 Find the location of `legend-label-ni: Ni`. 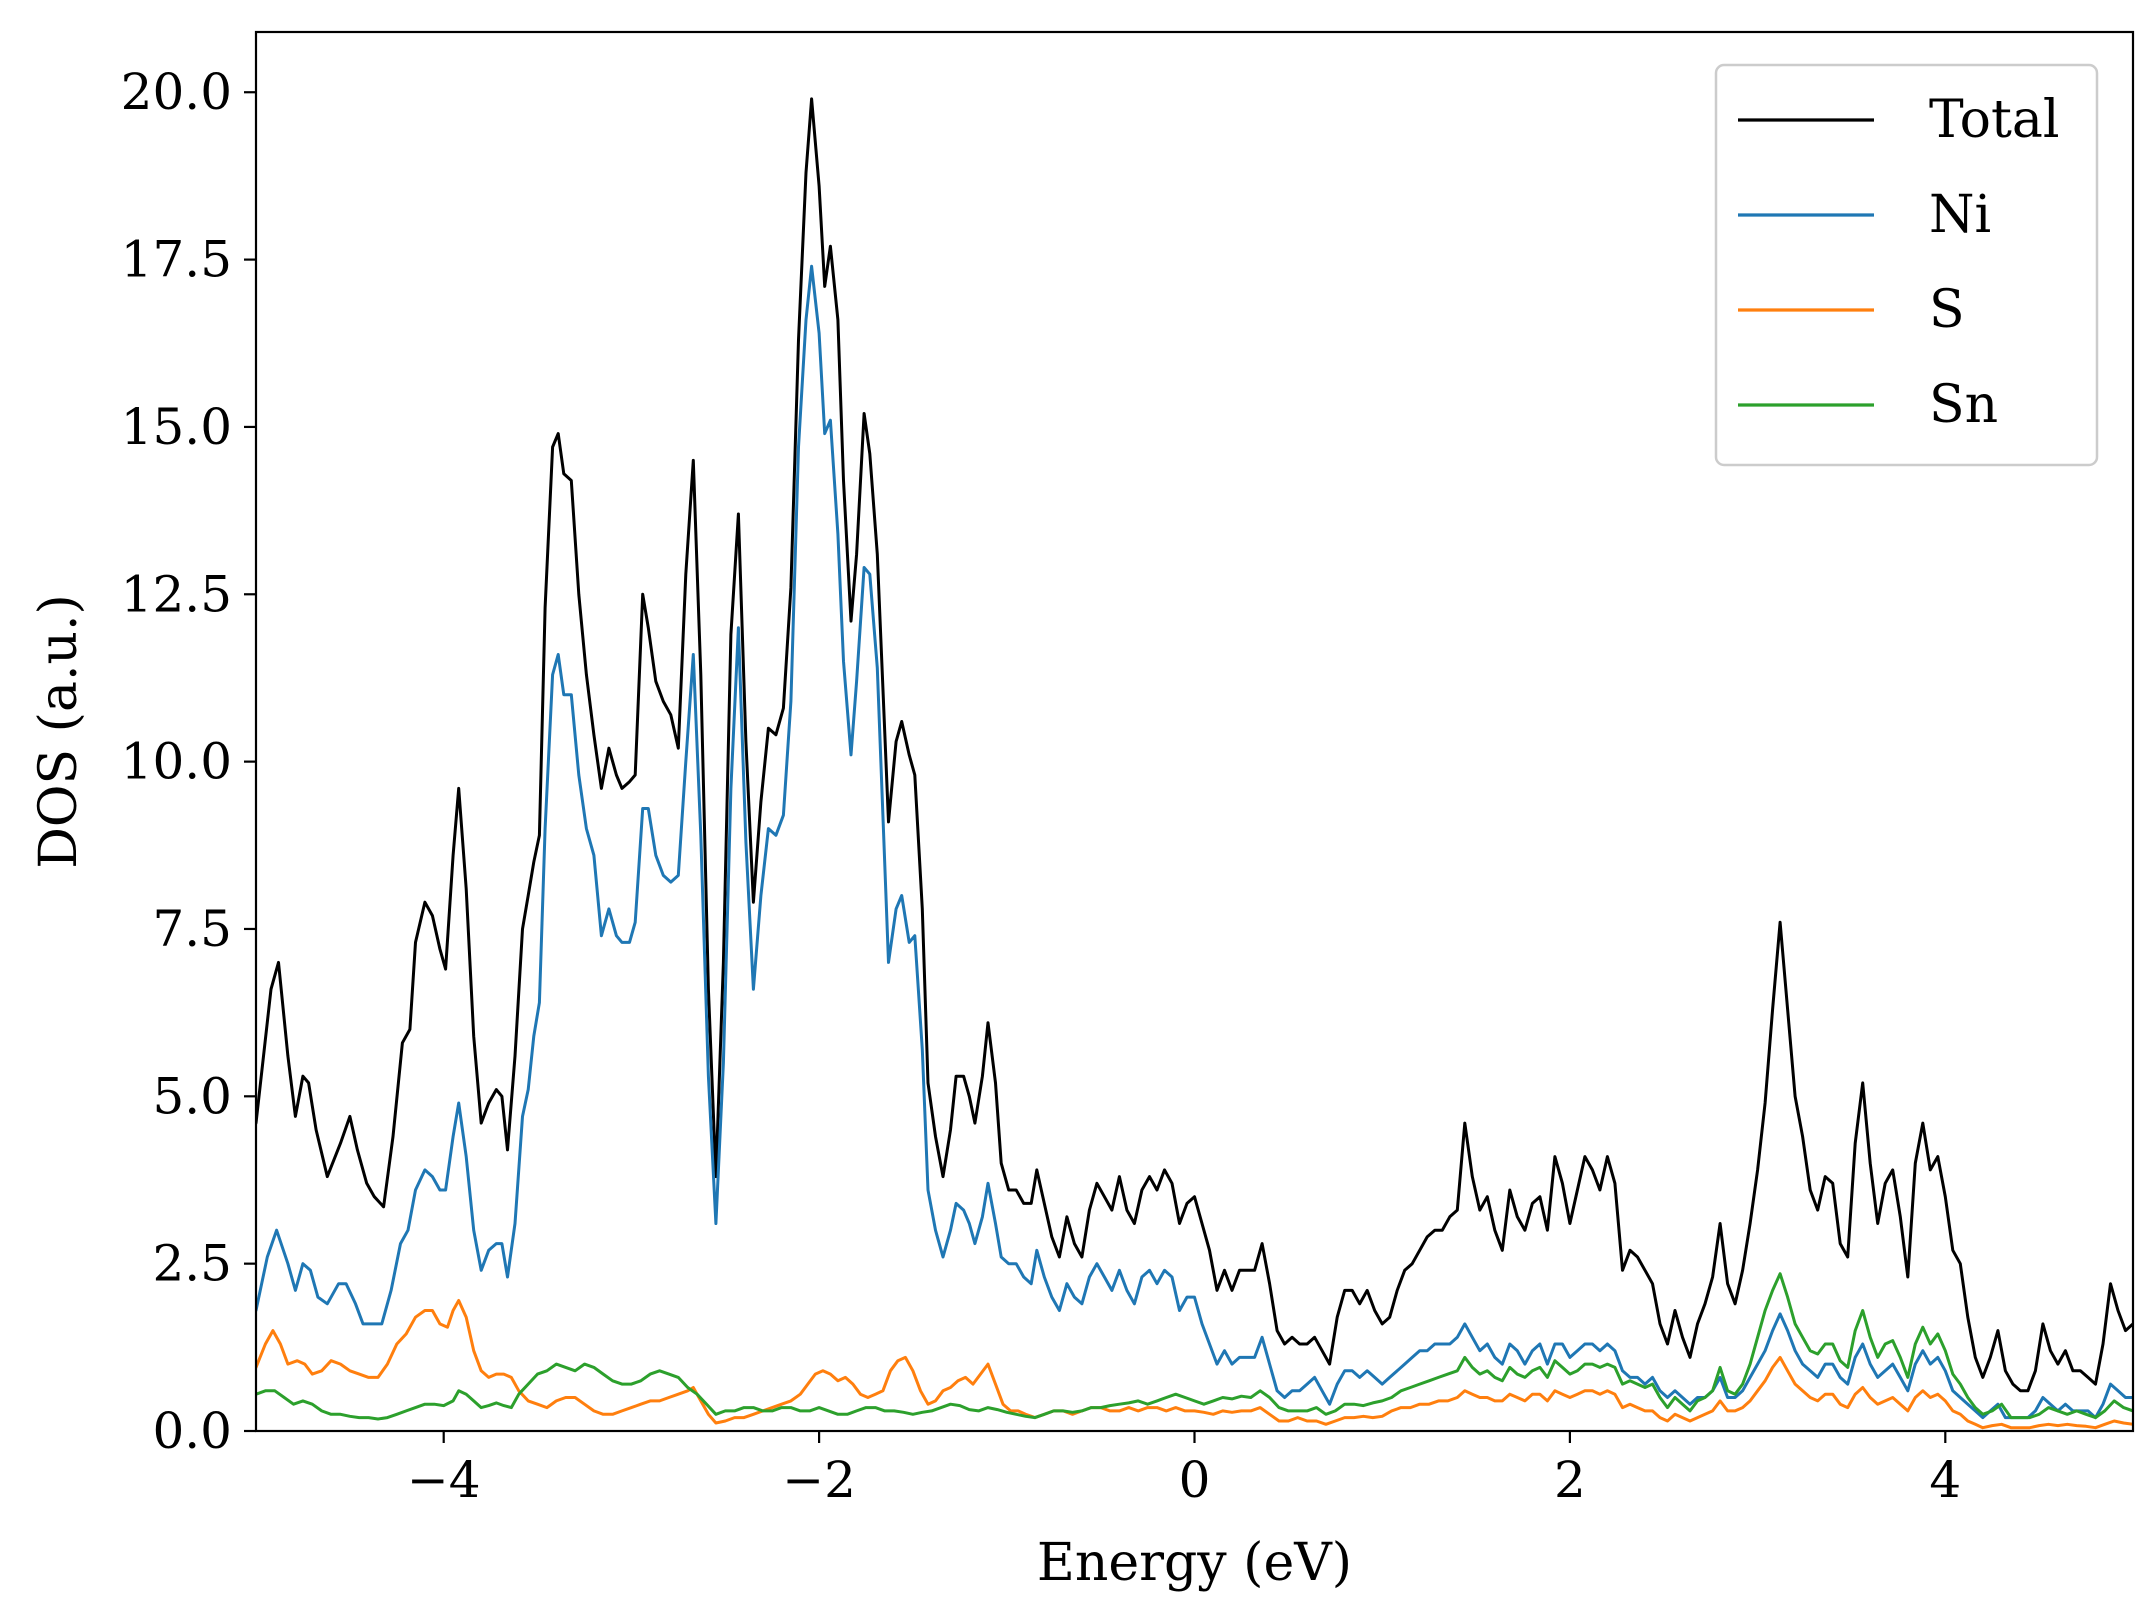

legend-label-ni: Ni is located at coordinates (1960, 215).